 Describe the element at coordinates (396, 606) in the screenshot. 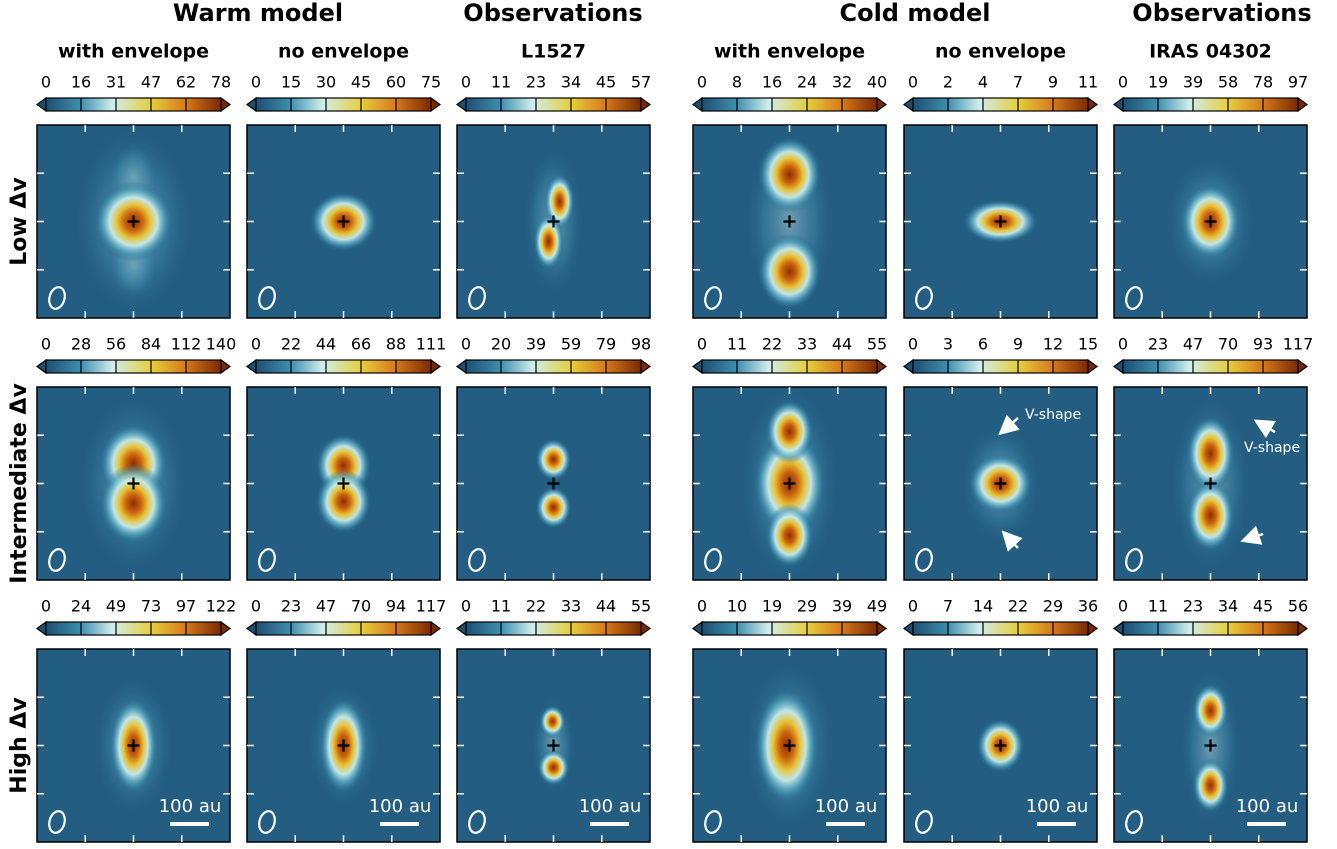

I see `colorbar-tick-label: 94` at that location.